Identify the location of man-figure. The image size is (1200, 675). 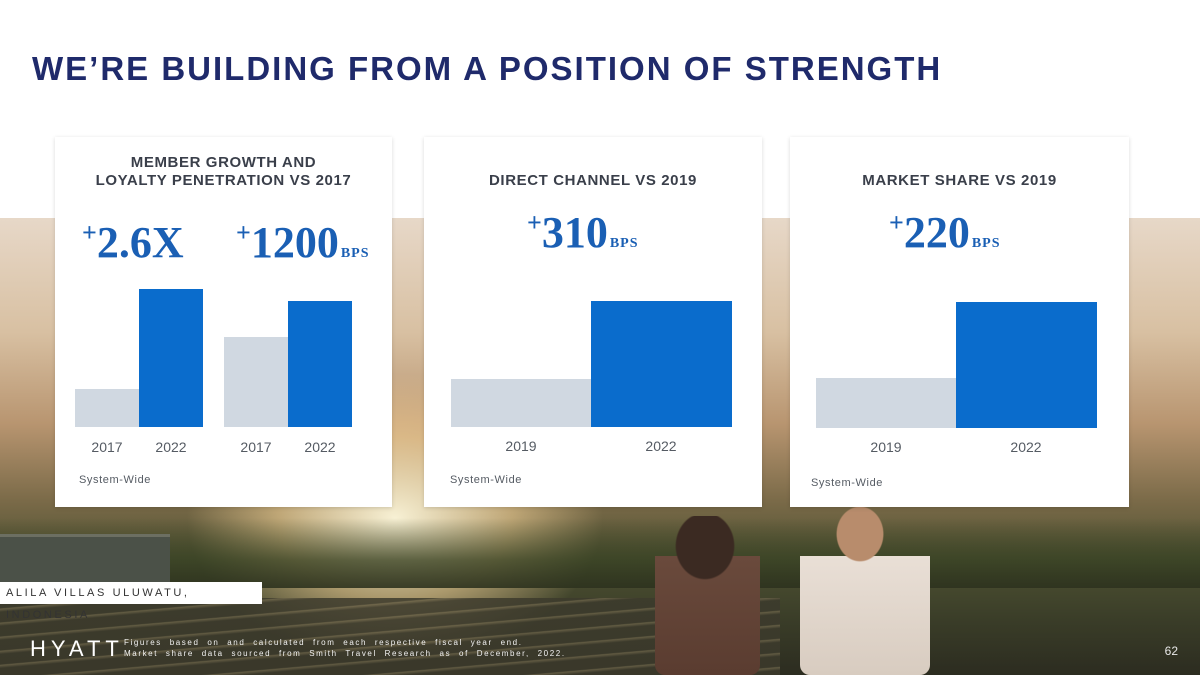
(865, 590).